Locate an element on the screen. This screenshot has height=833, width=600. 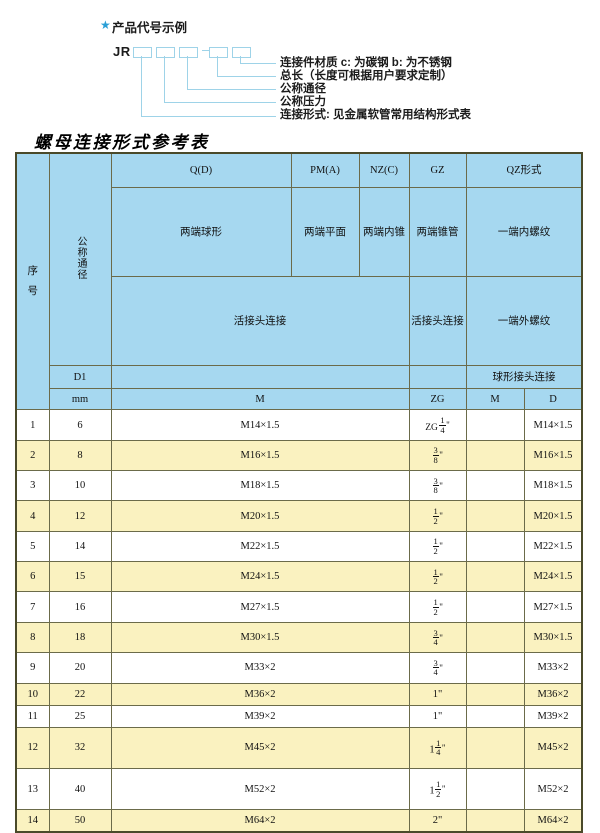
header-row4-qz: 球形接头连接 is located at coordinates (524, 377).